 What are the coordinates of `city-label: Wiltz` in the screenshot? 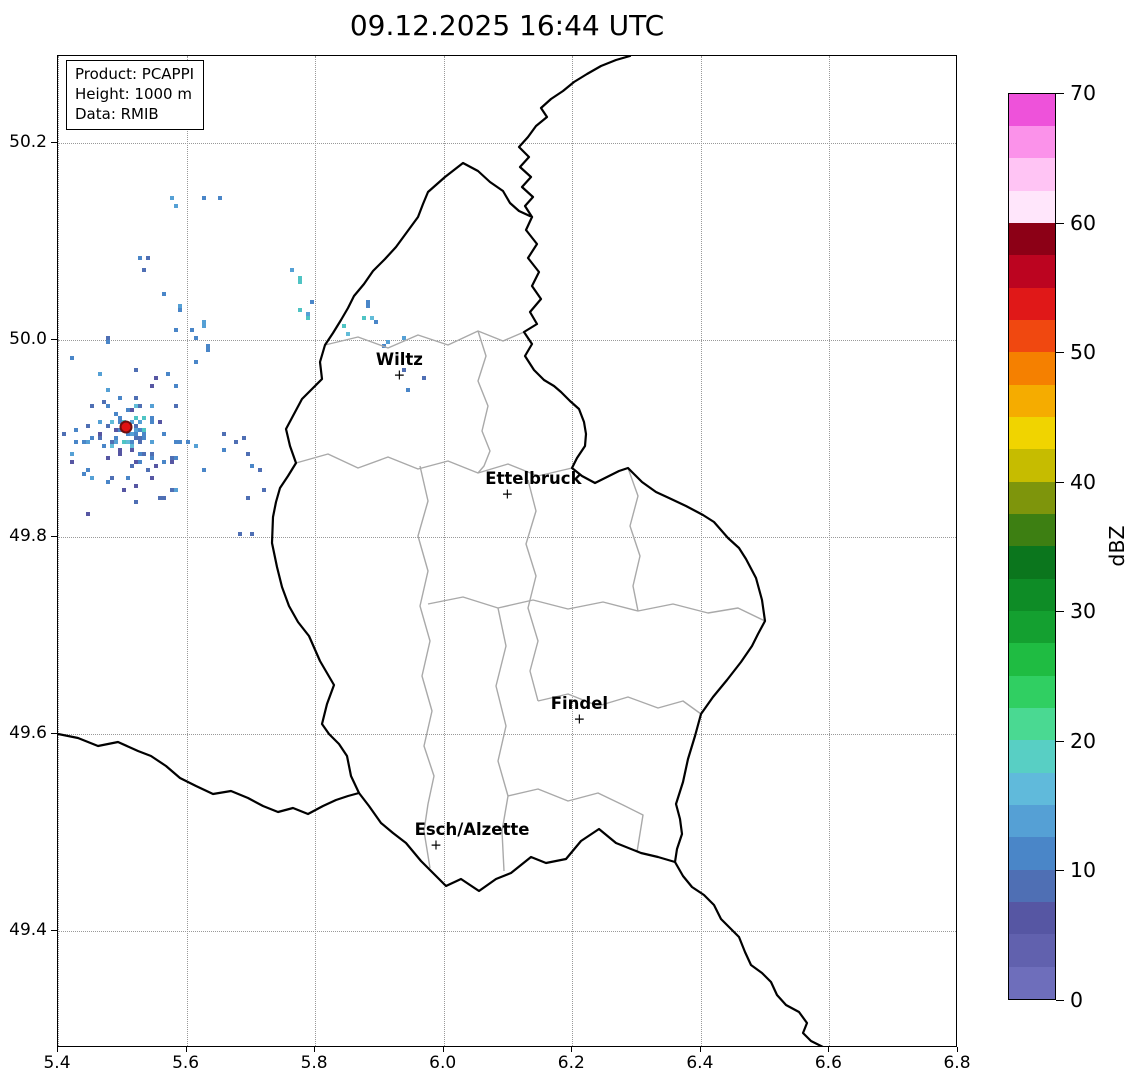 It's located at (399, 360).